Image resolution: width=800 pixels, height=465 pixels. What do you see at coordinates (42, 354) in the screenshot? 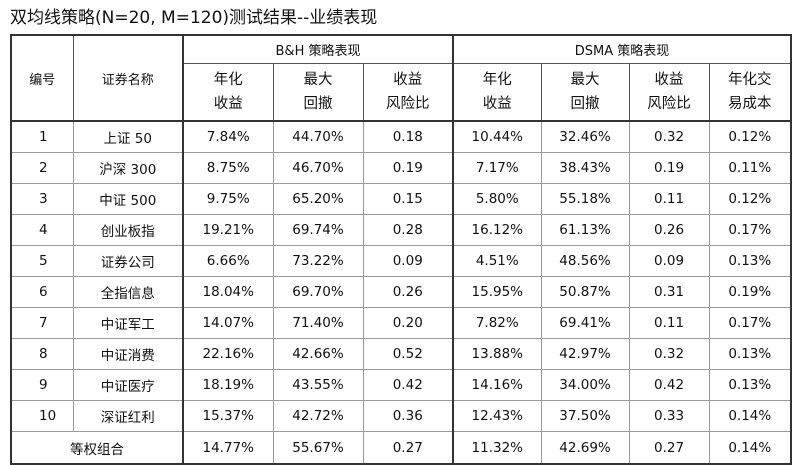
I see `cell-code: 8` at bounding box center [42, 354].